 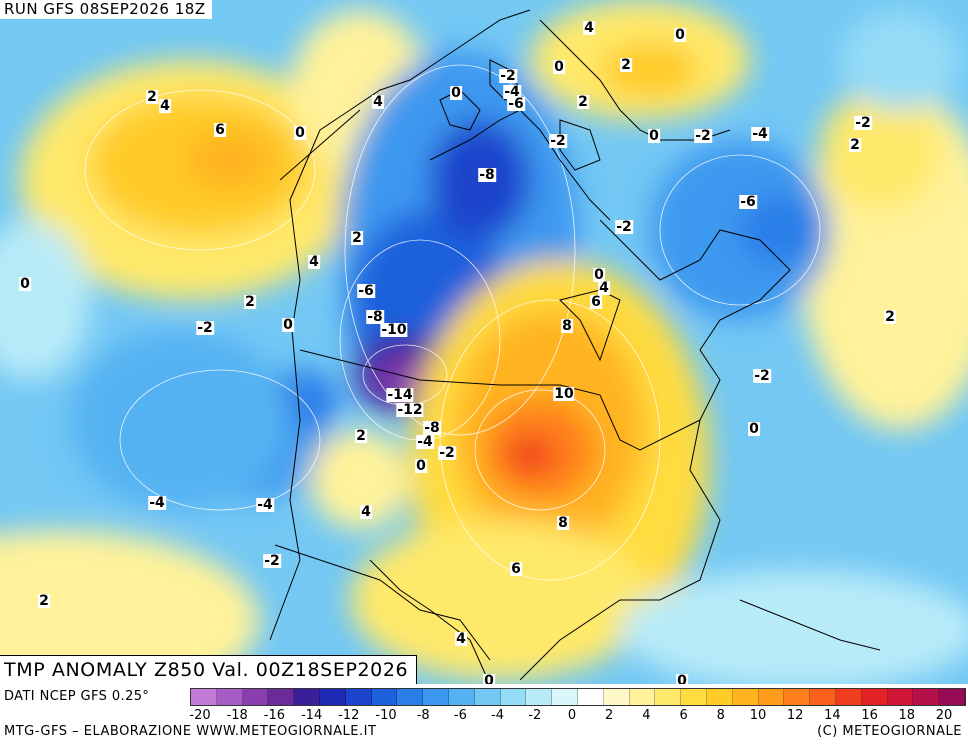 What do you see at coordinates (460, 715) in the screenshot?
I see `colorbar-tick-label: -6` at bounding box center [460, 715].